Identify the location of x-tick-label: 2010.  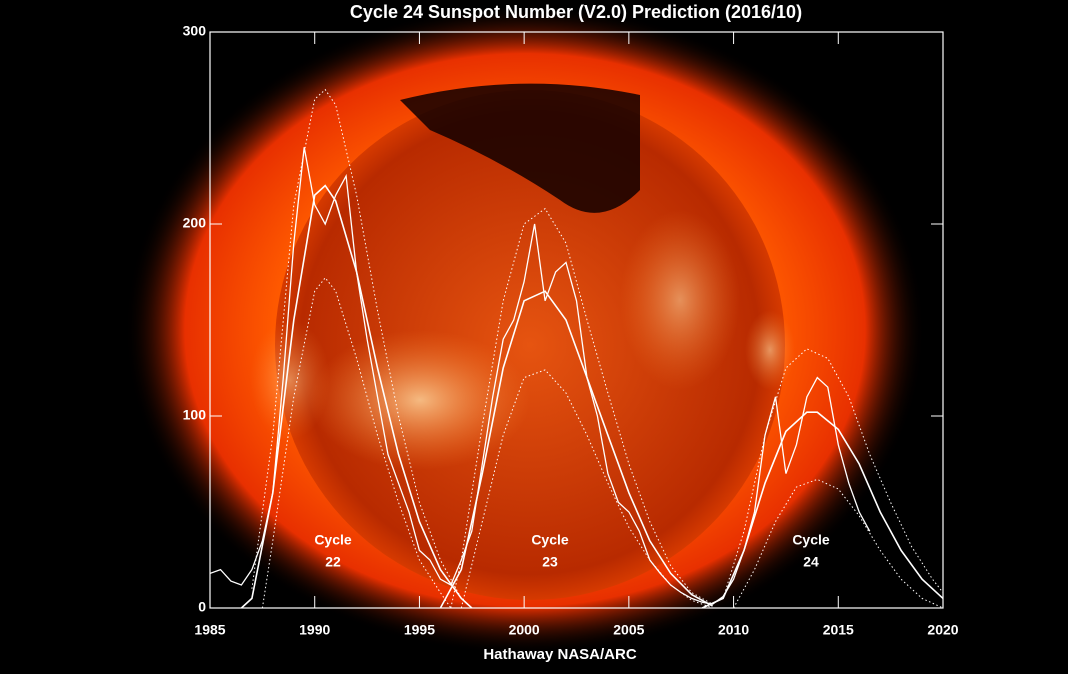
(733, 630).